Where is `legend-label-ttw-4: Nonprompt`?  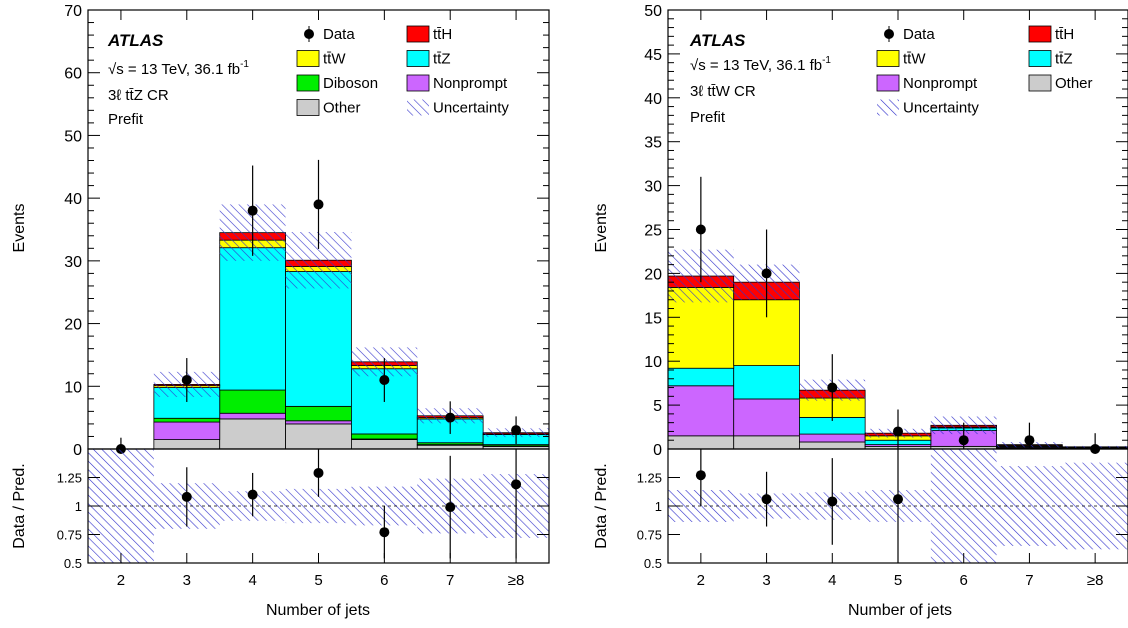 legend-label-ttw-4: Nonprompt is located at coordinates (940, 83).